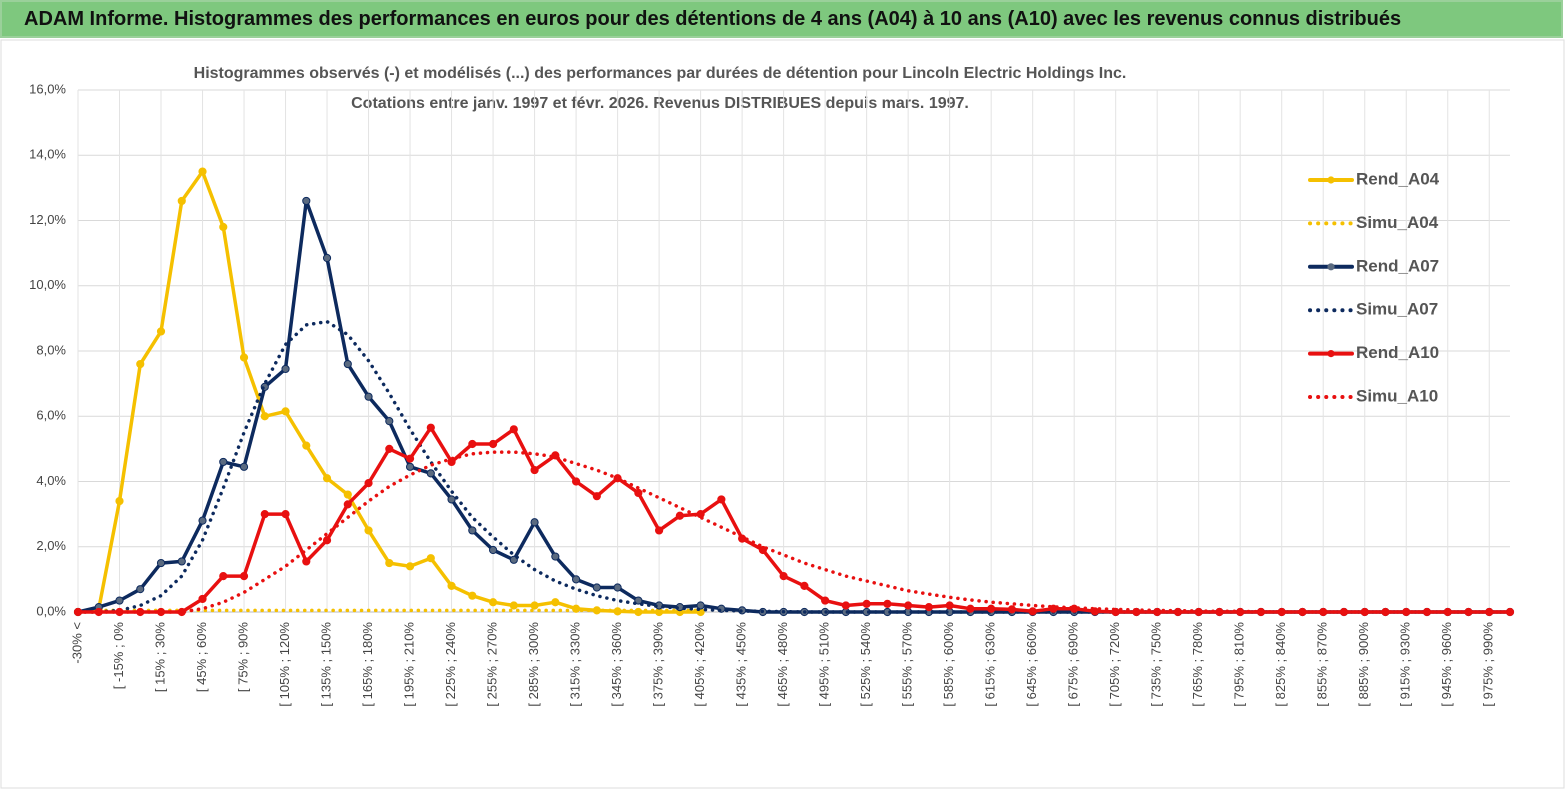 The width and height of the screenshot is (1567, 791). Describe the element at coordinates (118, 656) in the screenshot. I see `x-tick-label: [ -15% ; 0%` at that location.